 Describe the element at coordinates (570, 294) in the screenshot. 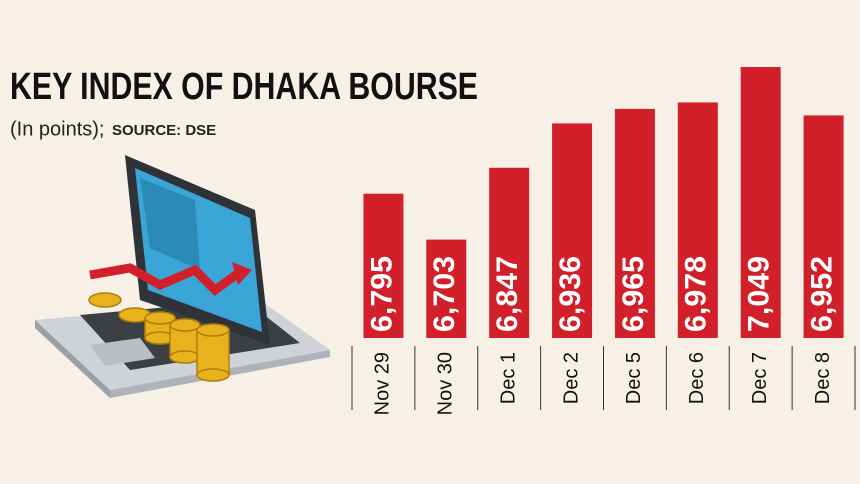

I see `value-label: 6,936` at that location.